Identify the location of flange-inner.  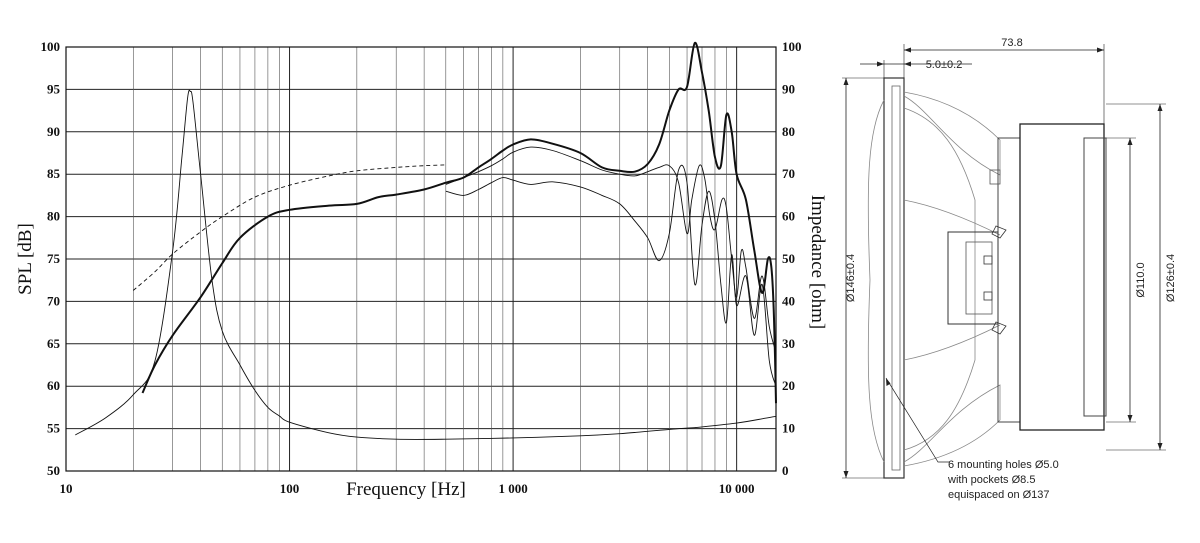
(896, 278).